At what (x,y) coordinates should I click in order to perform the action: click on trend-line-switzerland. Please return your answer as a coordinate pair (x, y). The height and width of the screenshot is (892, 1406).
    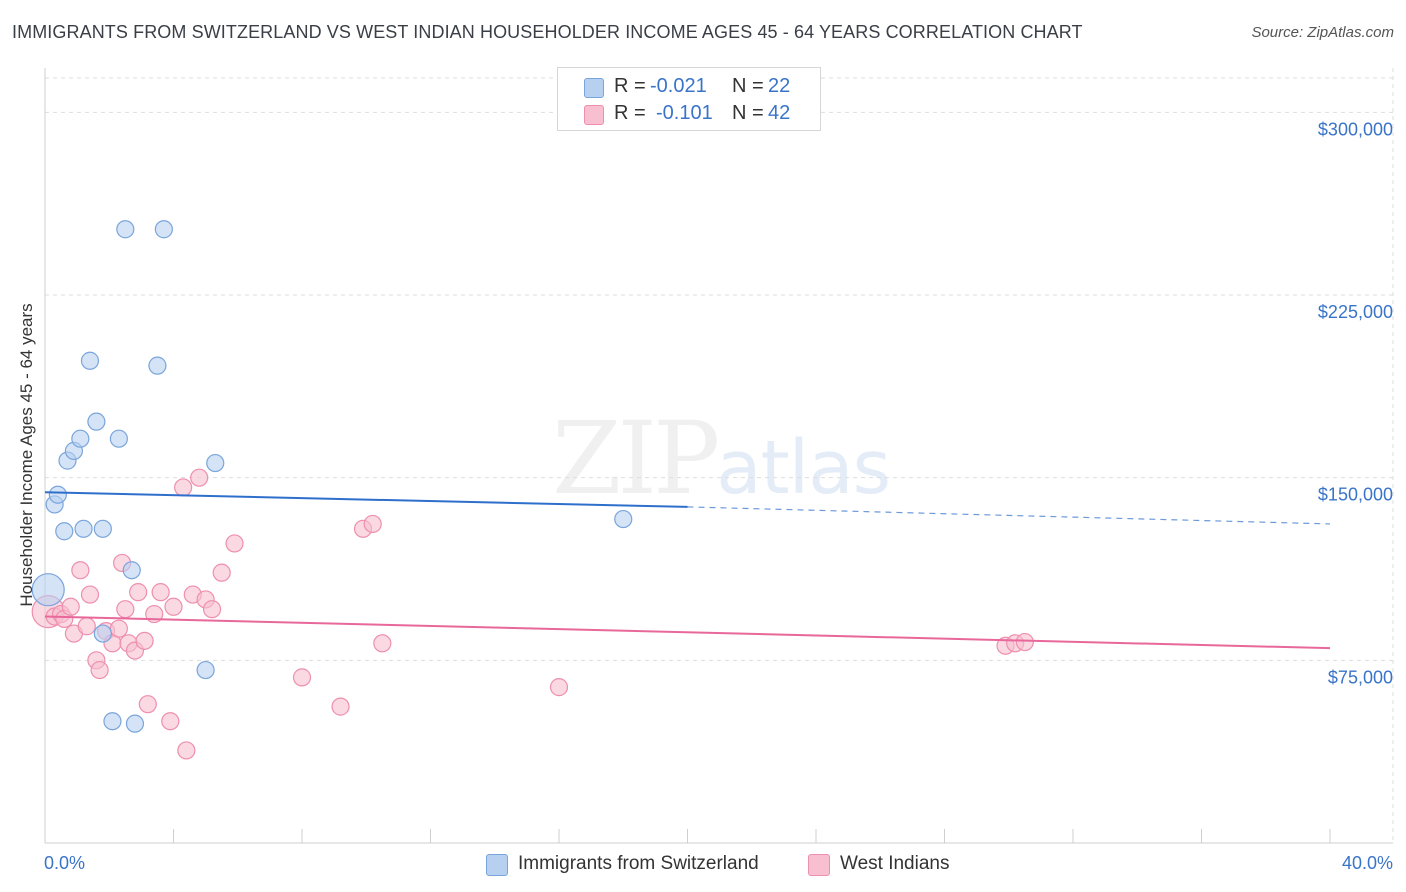
    Looking at the image, I should click on (366, 499).